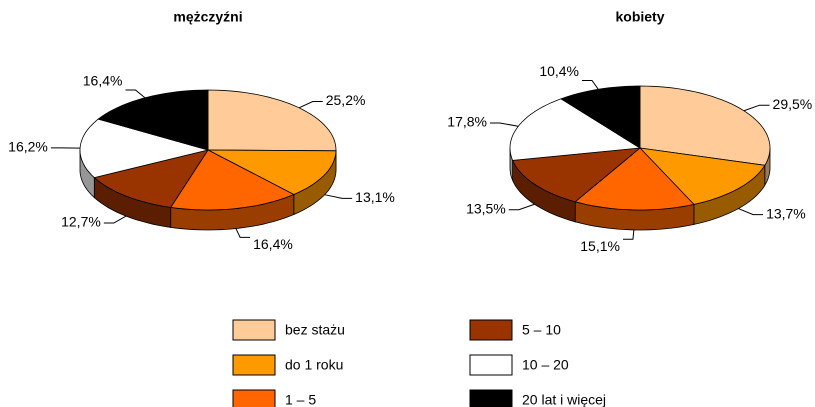  I want to click on data-label: 13,7%, so click(786, 213).